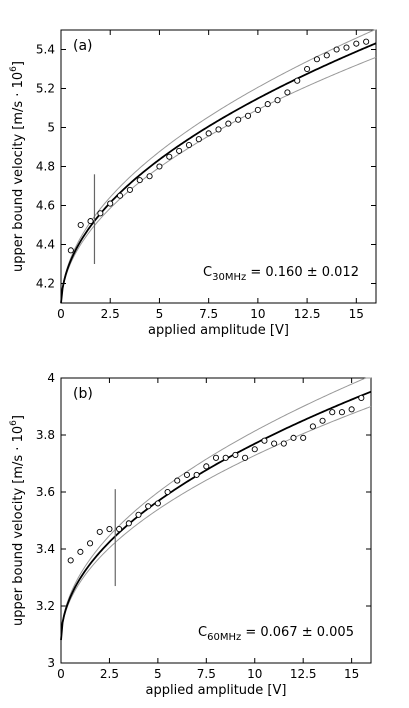 The image size is (409, 708). I want to click on c-annotation: C30MHz = 0.160 ± 0.012, so click(281, 274).